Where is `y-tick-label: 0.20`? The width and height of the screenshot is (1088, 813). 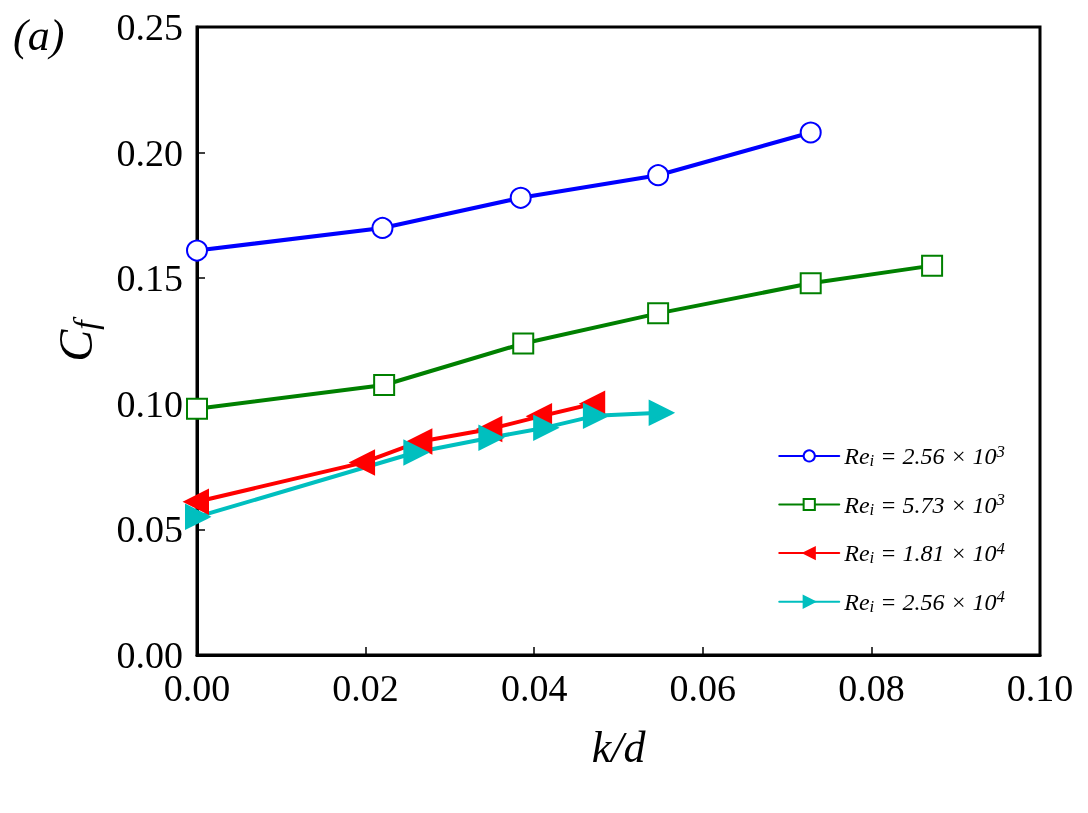 y-tick-label: 0.20 is located at coordinates (149, 152).